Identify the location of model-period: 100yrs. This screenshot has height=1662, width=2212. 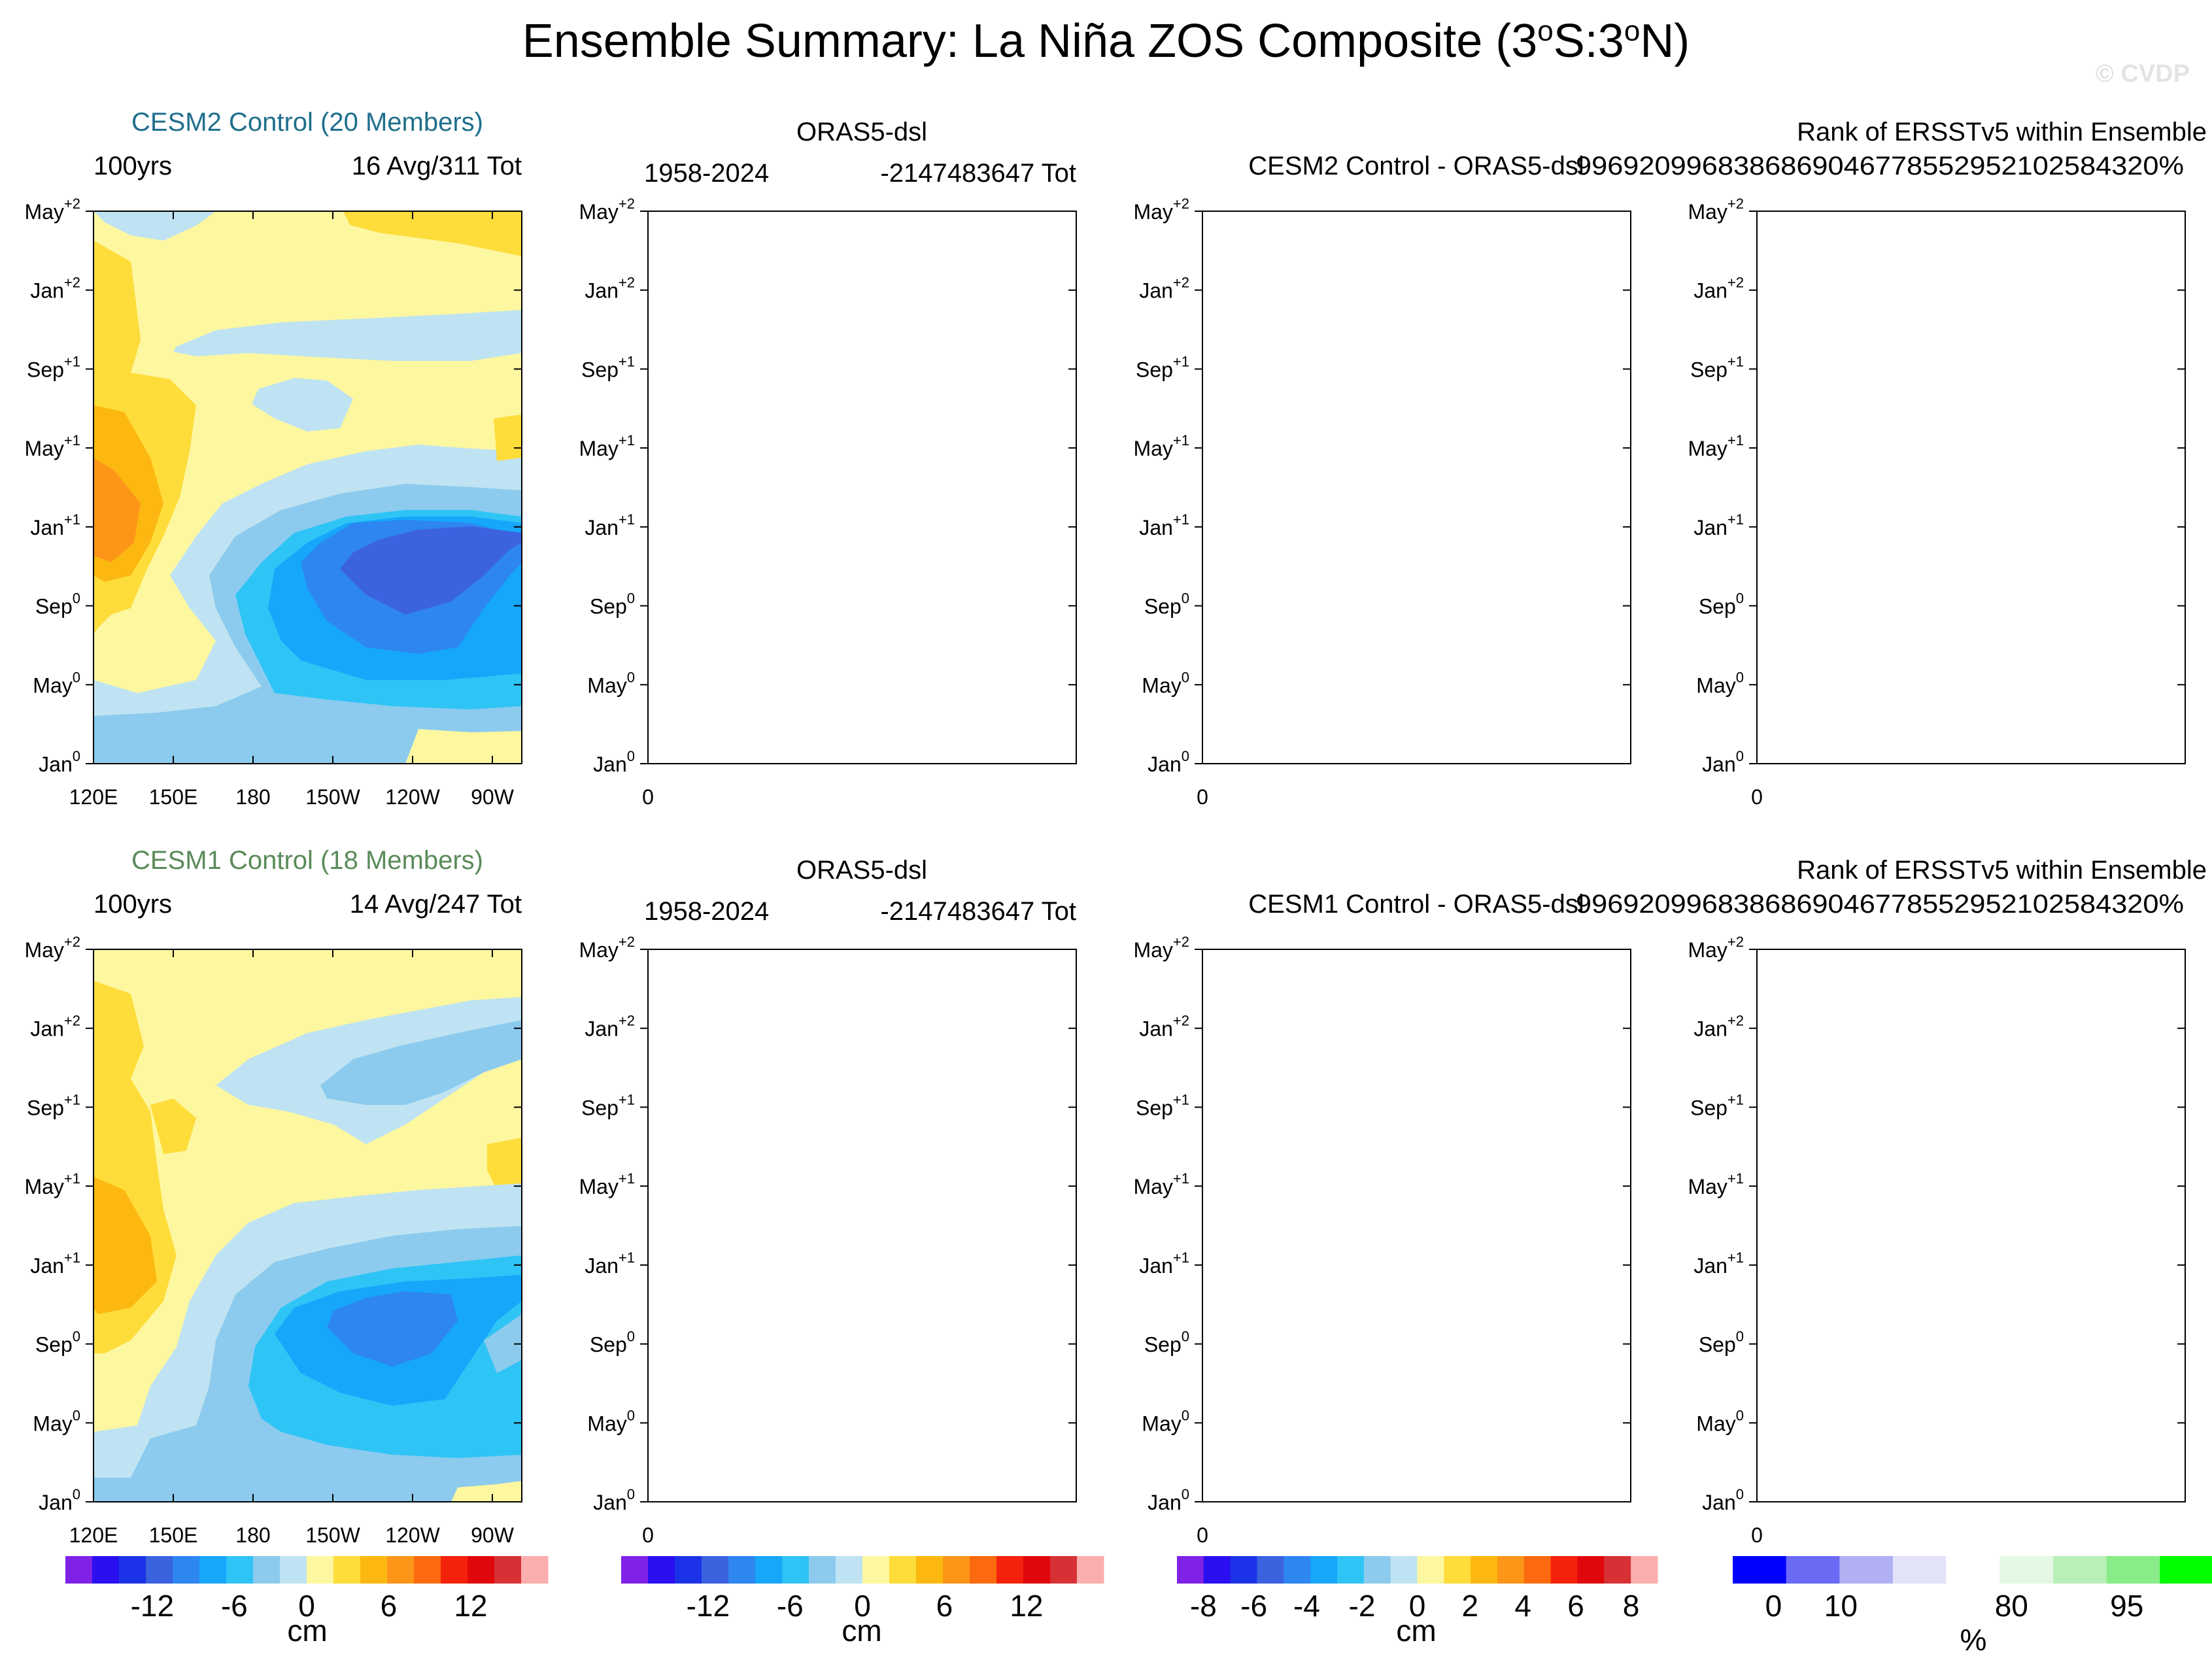
(133, 904).